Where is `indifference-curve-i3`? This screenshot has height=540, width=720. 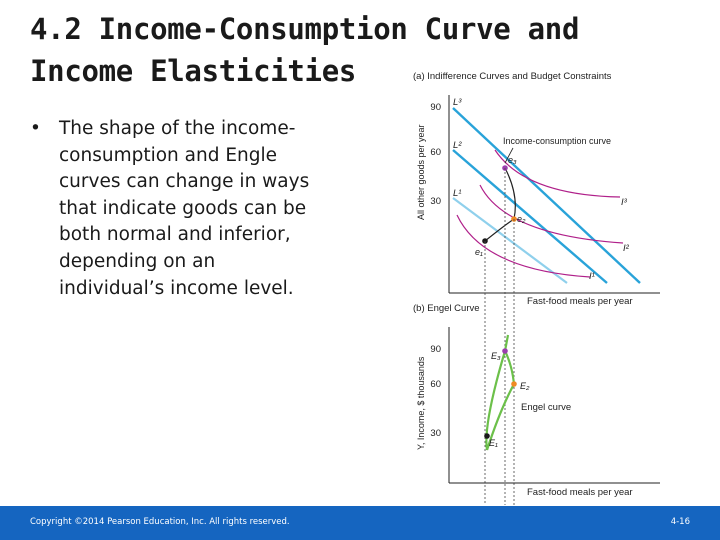
indifference-curve-i3 is located at coordinates (557, 173).